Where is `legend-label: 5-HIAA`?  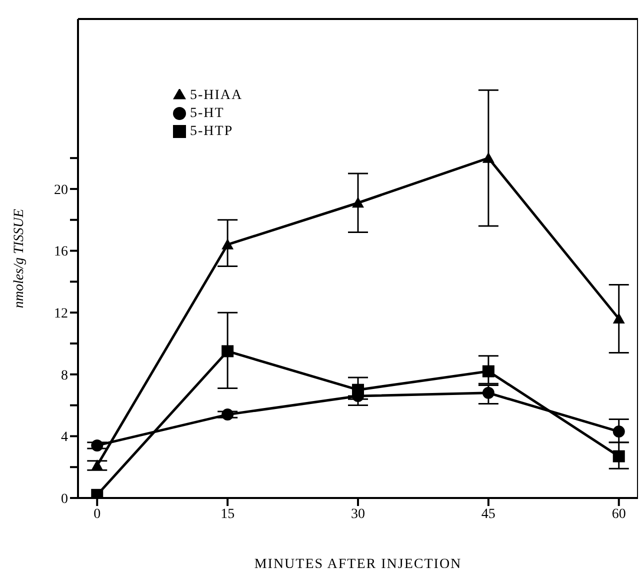
legend-label: 5-HIAA is located at coordinates (216, 95).